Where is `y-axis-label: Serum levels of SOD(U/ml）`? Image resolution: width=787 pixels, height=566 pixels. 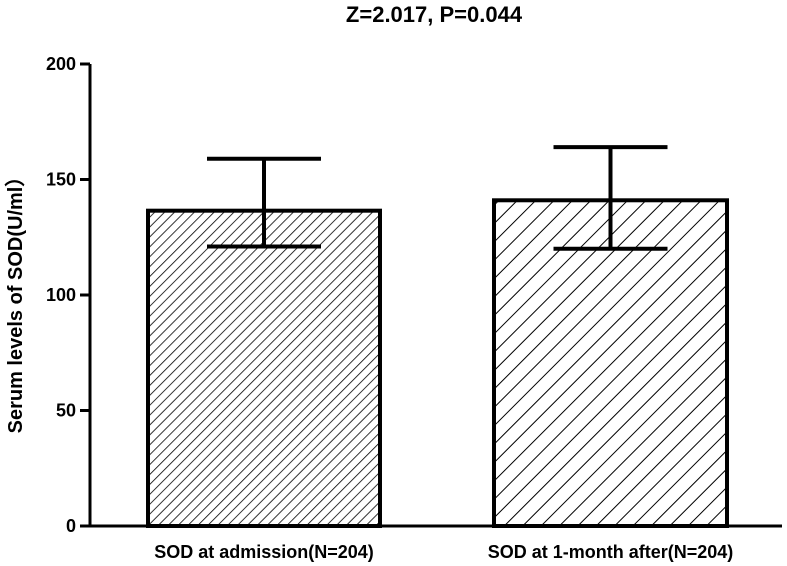
y-axis-label: Serum levels of SOD(U/ml） is located at coordinates (15, 300).